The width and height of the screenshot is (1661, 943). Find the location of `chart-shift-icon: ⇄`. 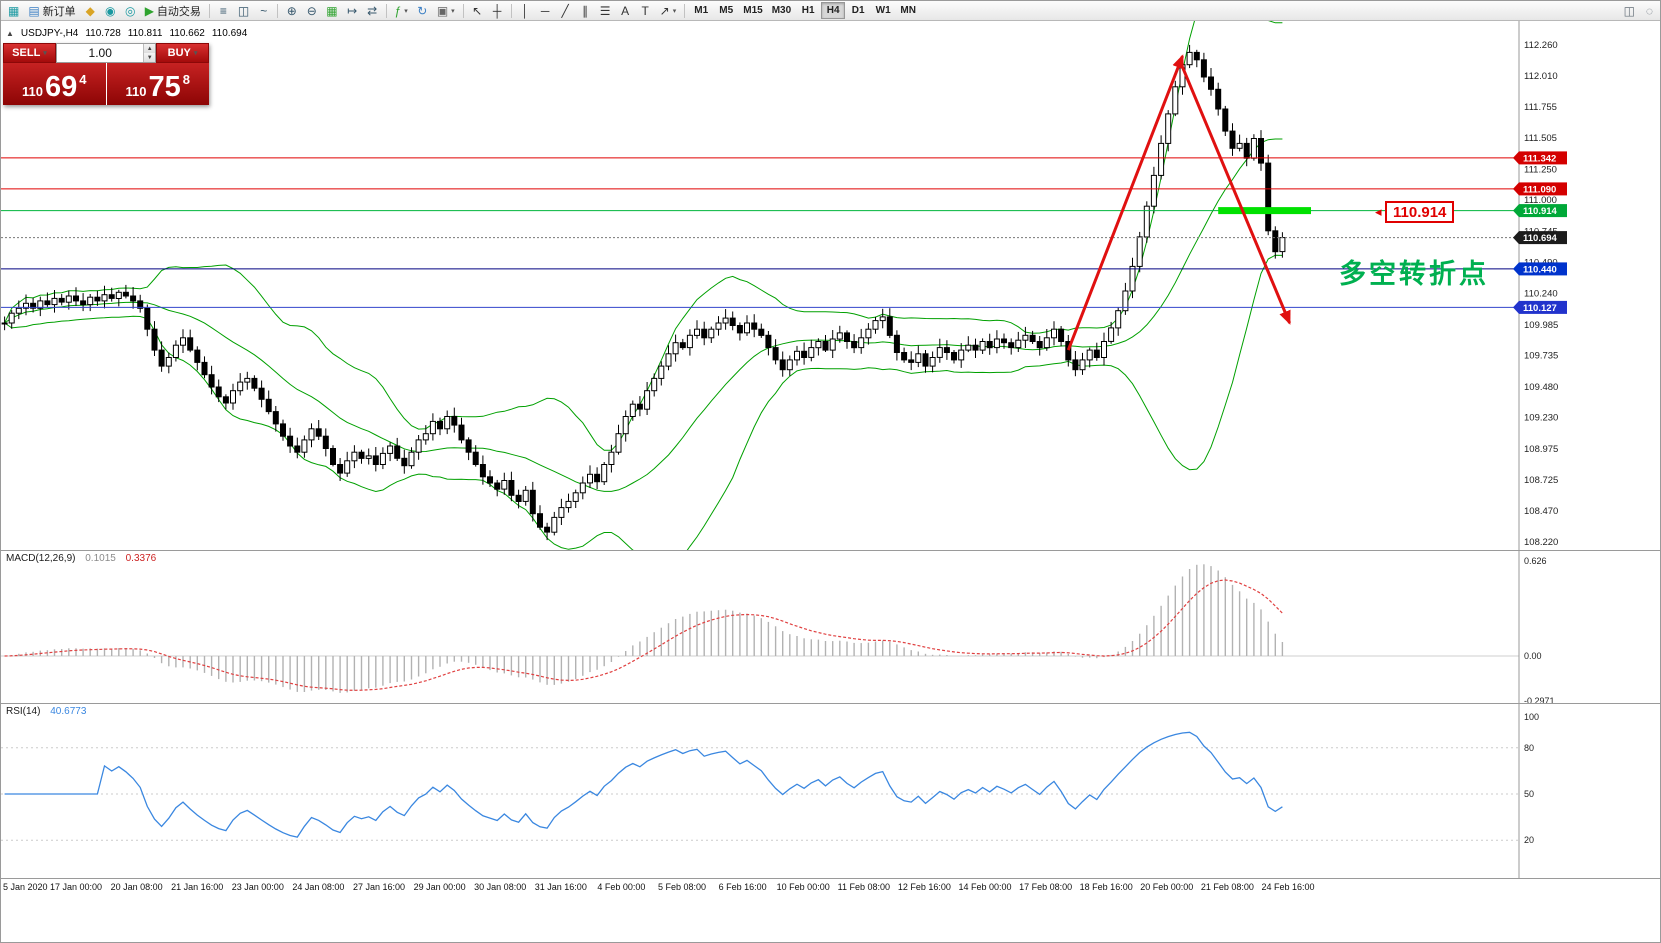

chart-shift-icon: ⇄ is located at coordinates (372, 10).